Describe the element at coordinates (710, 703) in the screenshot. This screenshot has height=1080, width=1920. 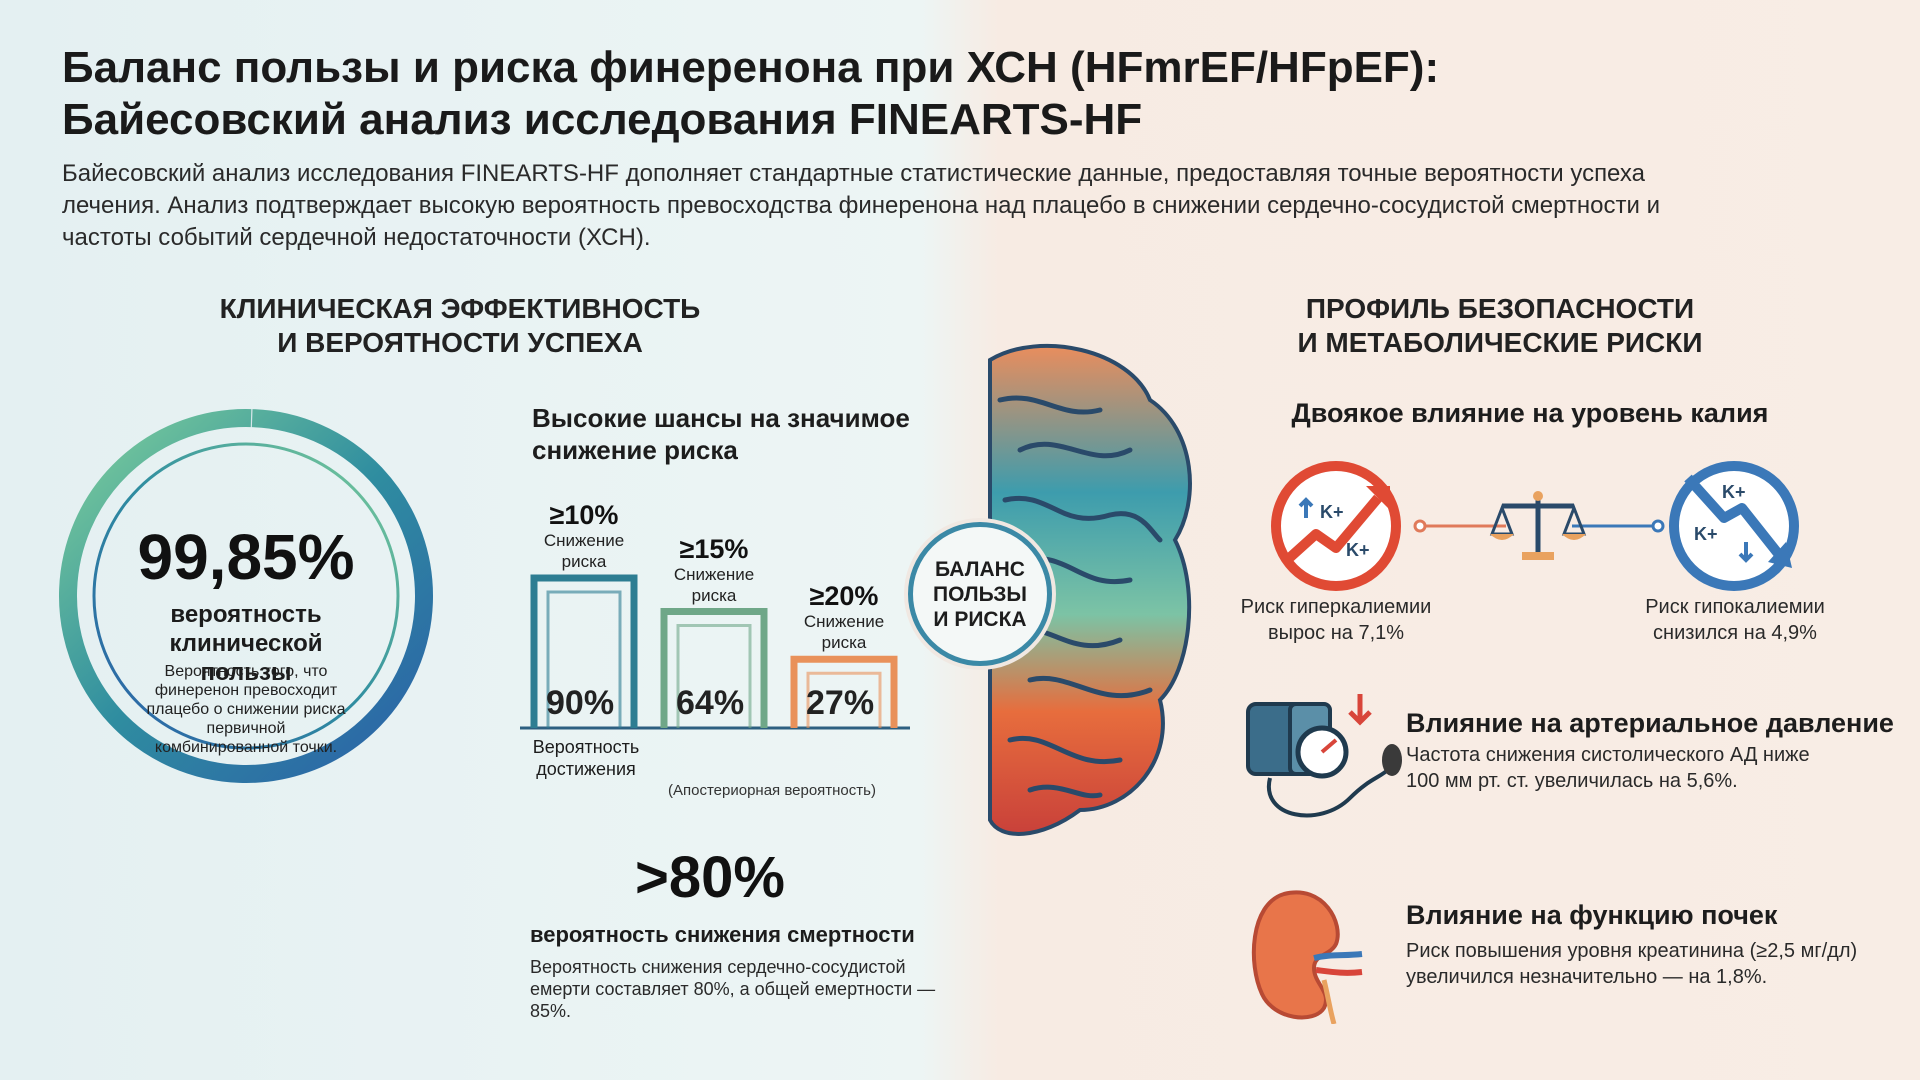
I see `chart-bar-value: 64%` at that location.